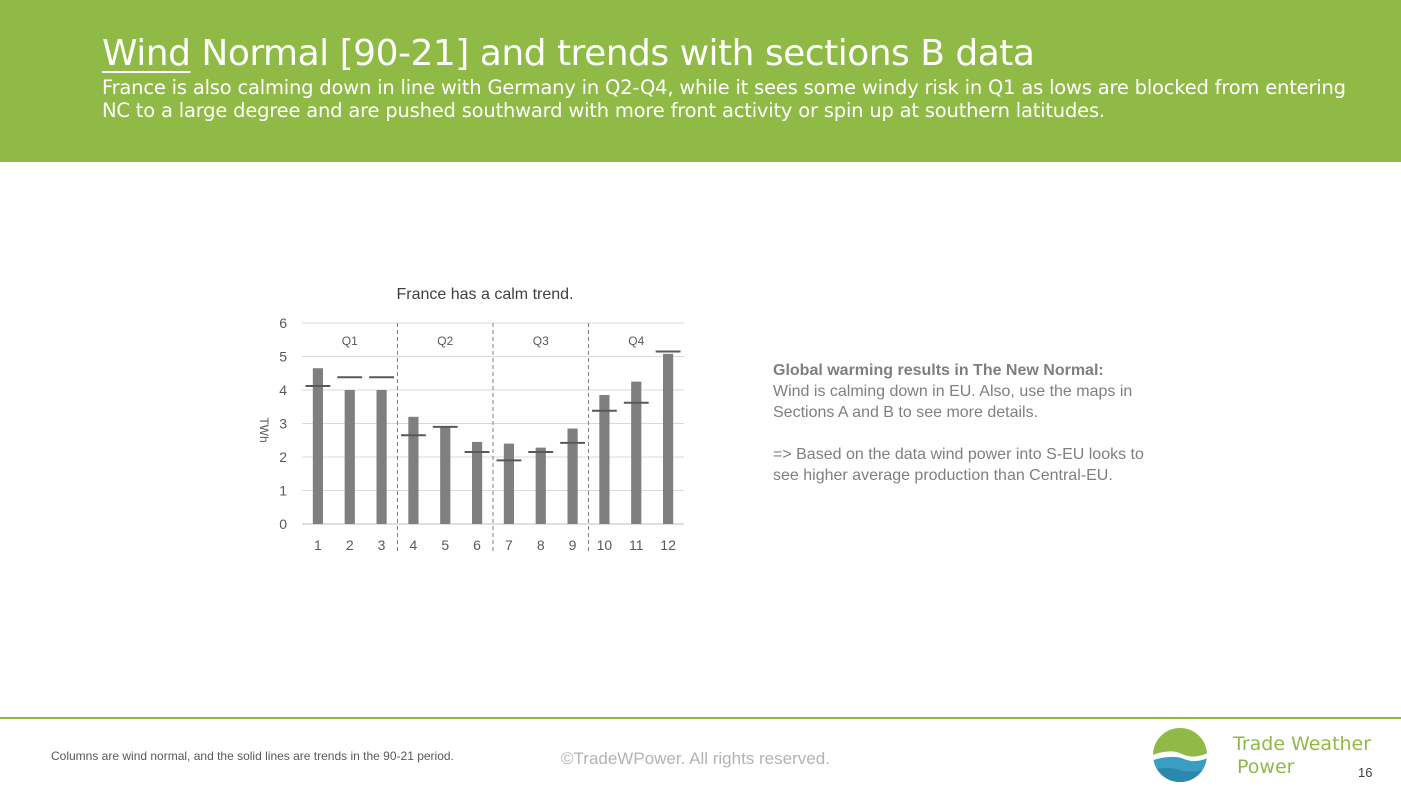 This screenshot has width=1401, height=788. I want to click on footer-divider, so click(700, 718).